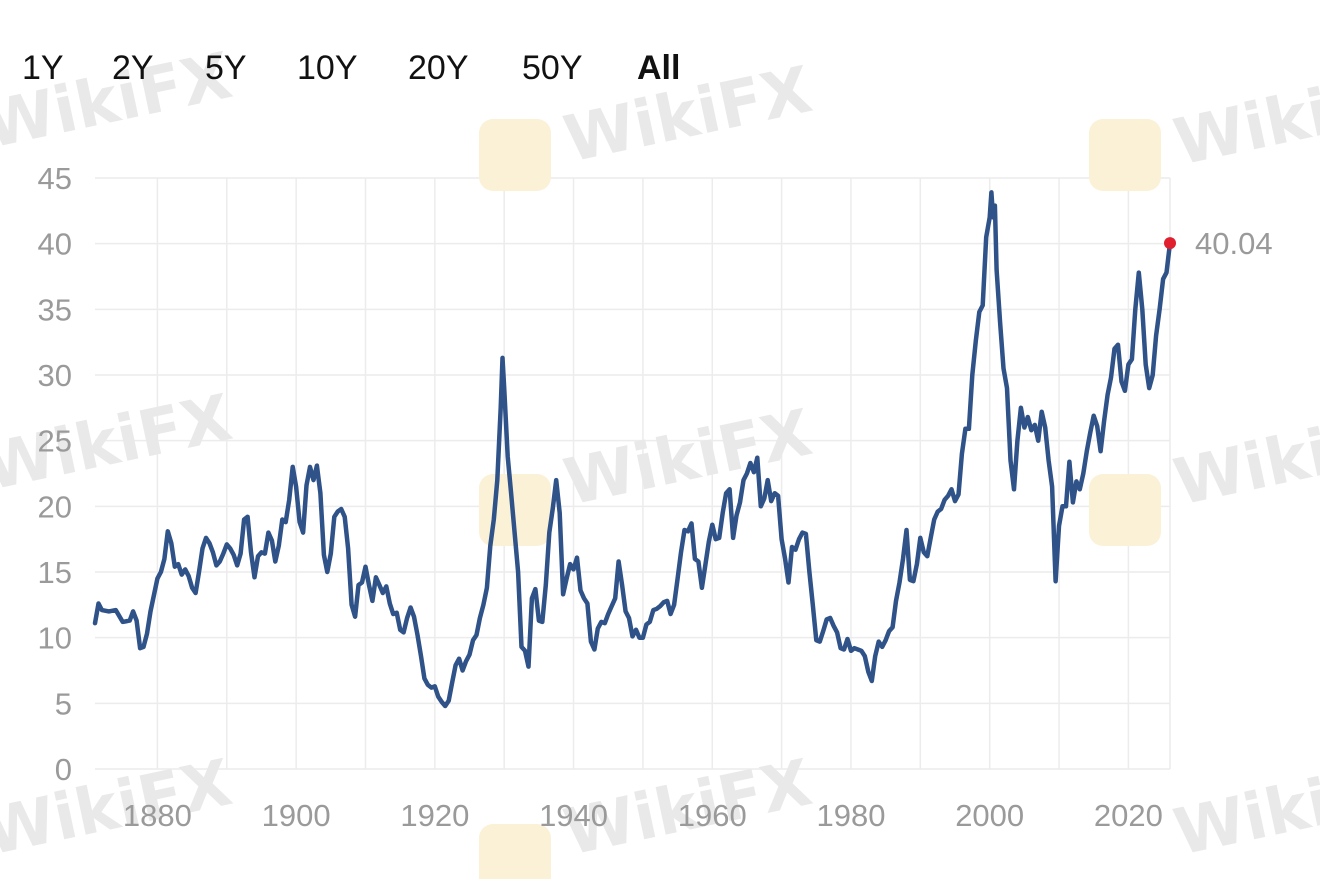 The width and height of the screenshot is (1320, 879). I want to click on range-tab-5y: 5Y, so click(226, 68).